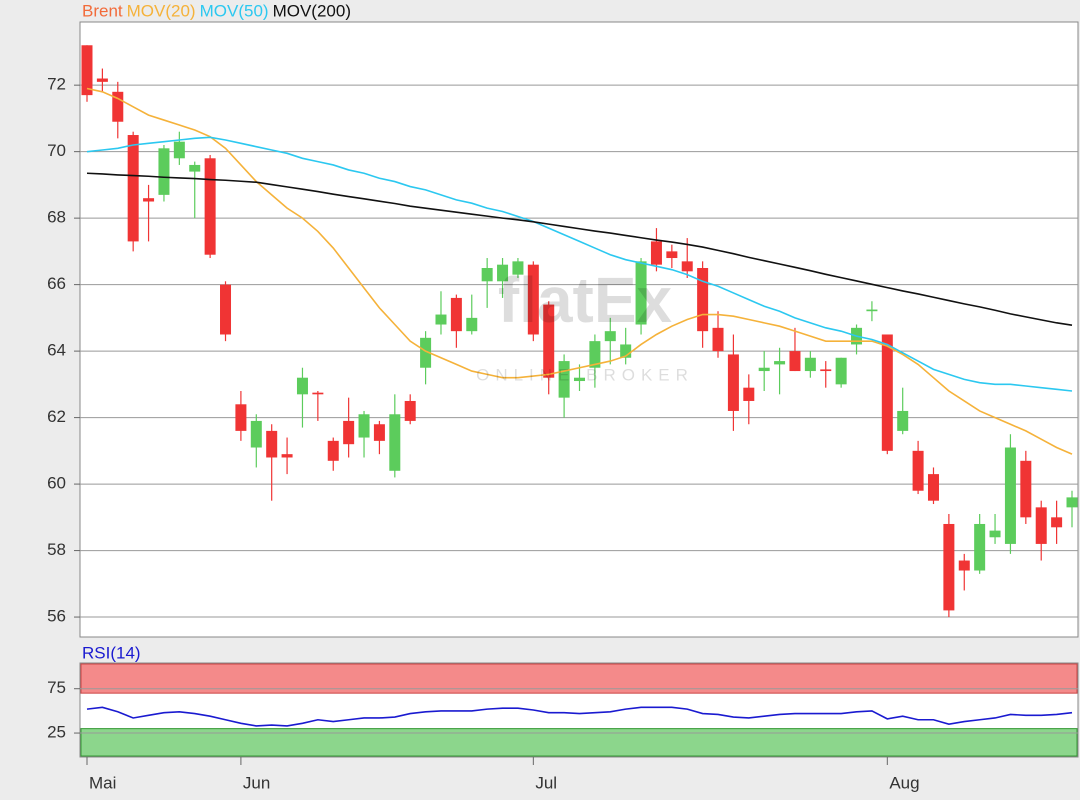 This screenshot has height=805, width=1080. What do you see at coordinates (56, 84) in the screenshot?
I see `y-tick-label: 72` at bounding box center [56, 84].